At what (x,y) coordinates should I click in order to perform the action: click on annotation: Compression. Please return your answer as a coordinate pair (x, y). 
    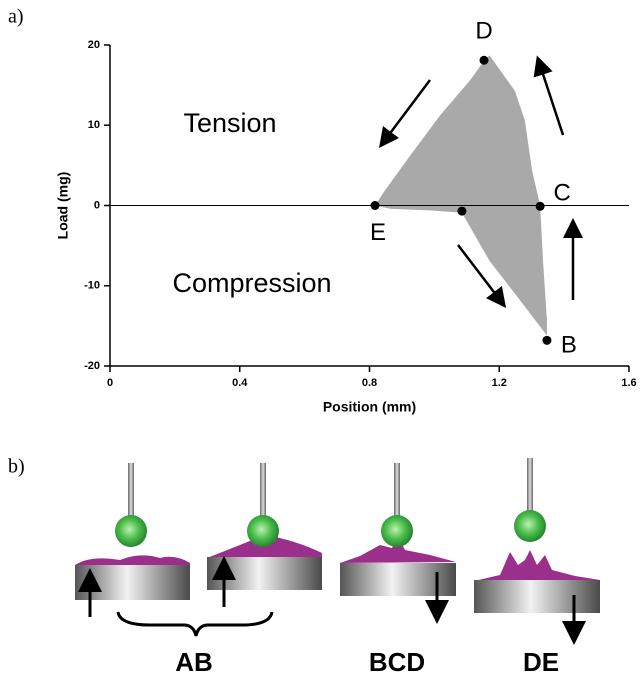
    Looking at the image, I should click on (251, 283).